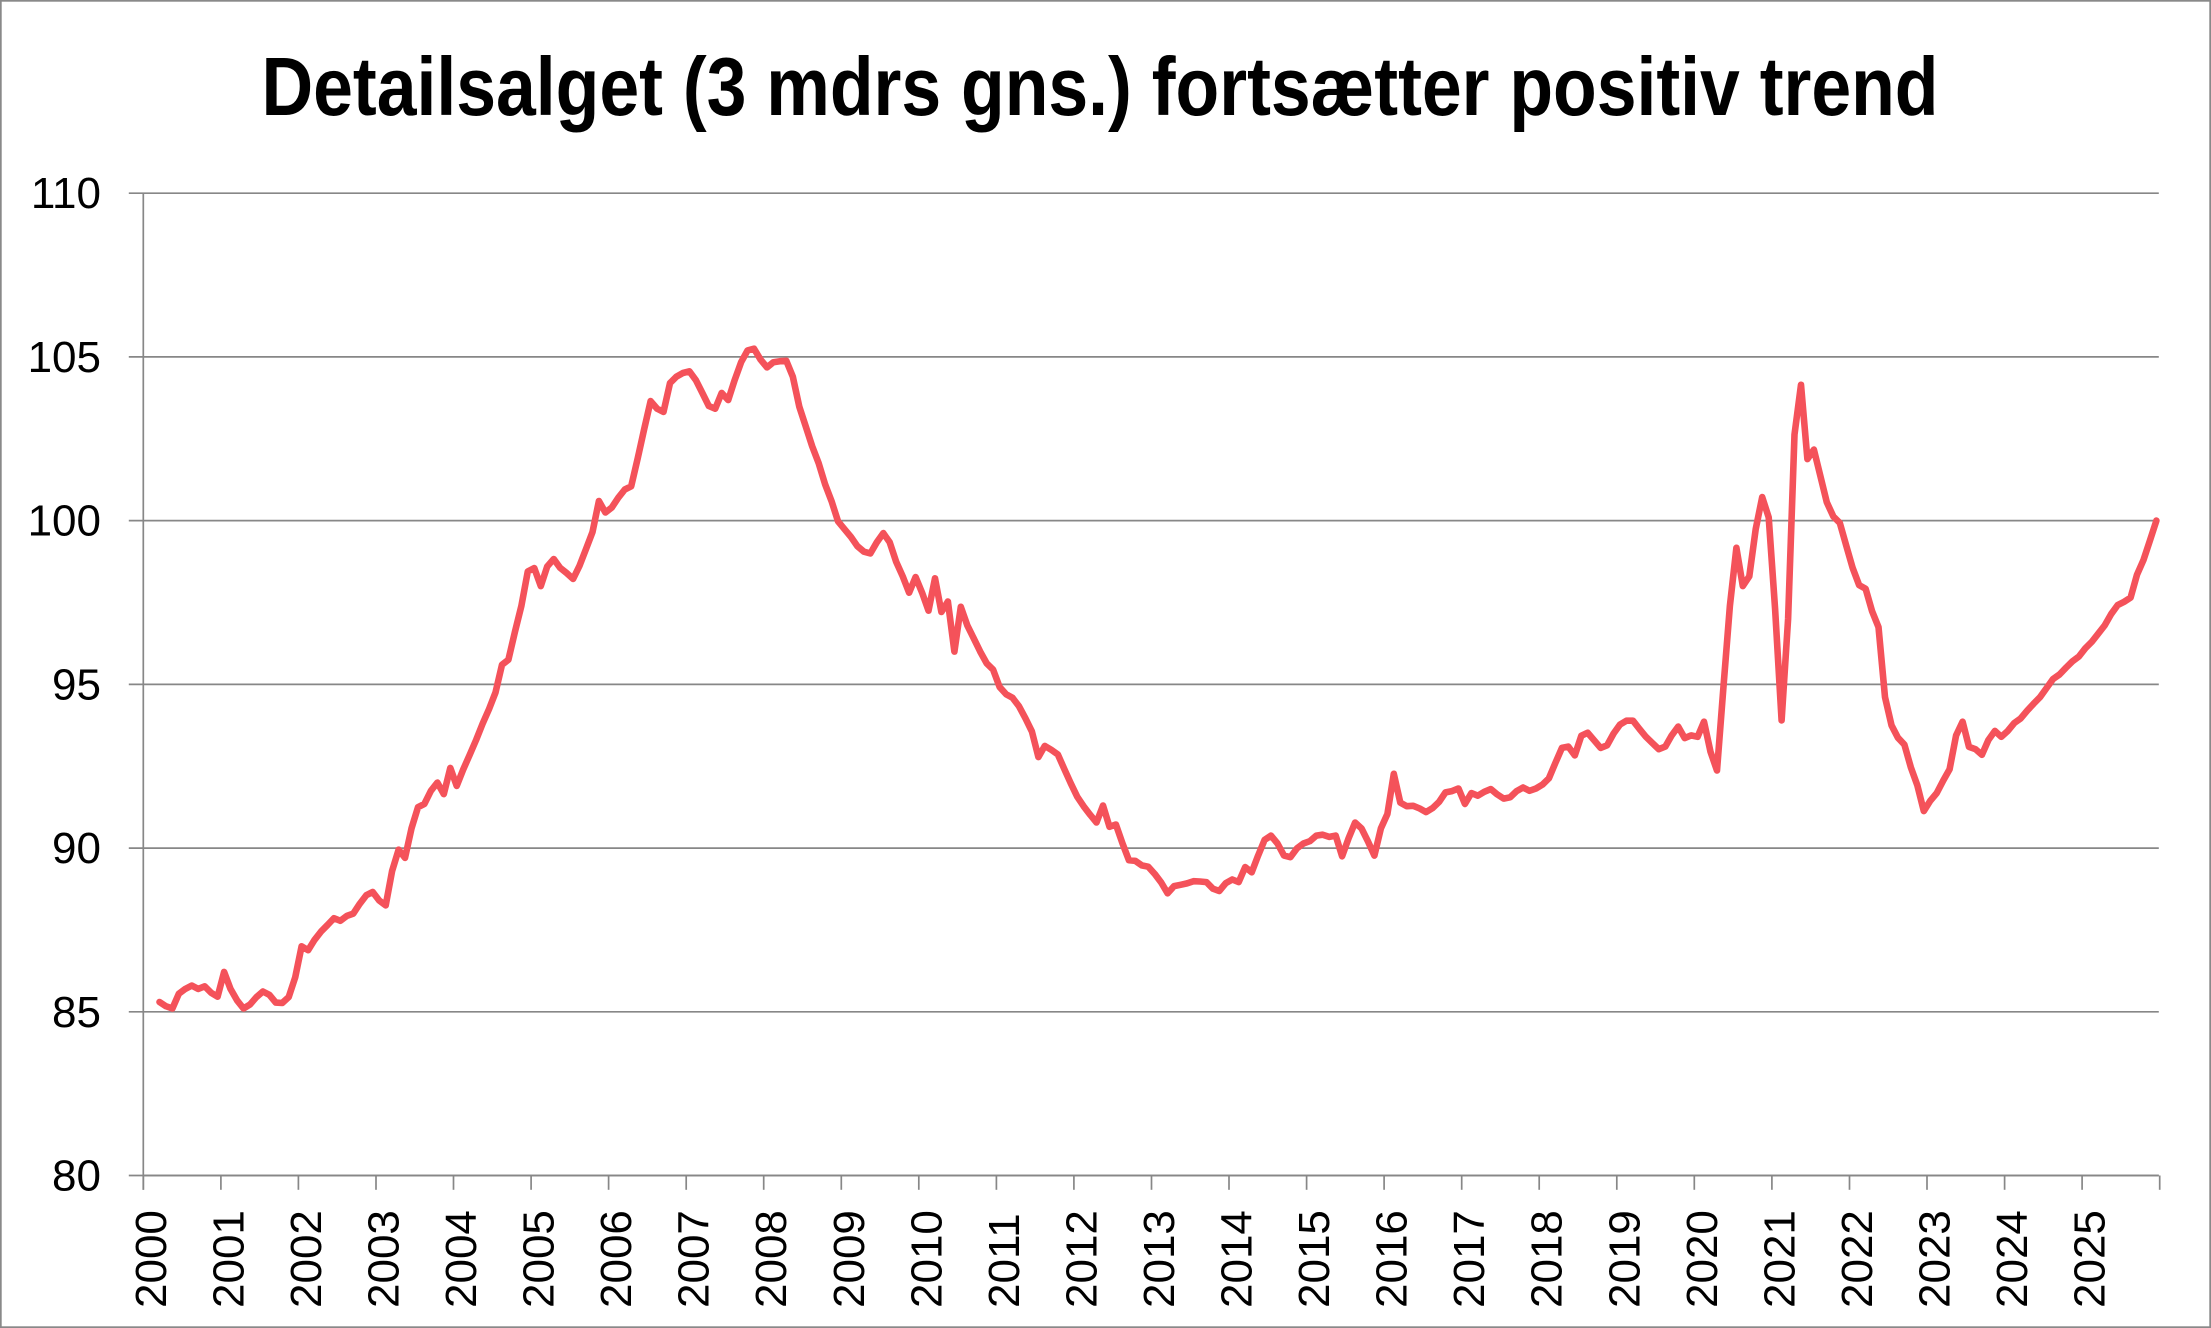 This screenshot has width=2211, height=1328. I want to click on svg-text: 2006, so click(616, 1259).